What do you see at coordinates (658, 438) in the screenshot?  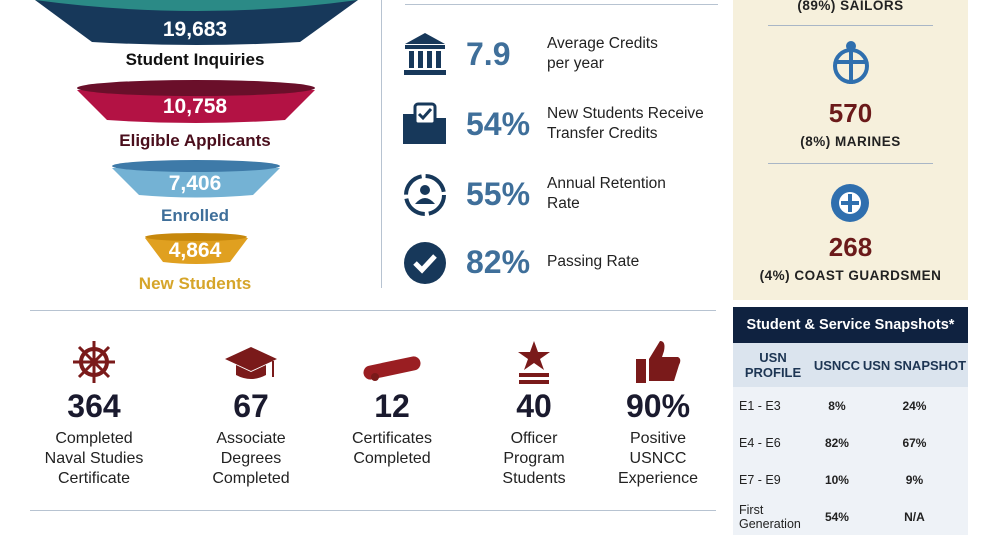 I see `stat-label: Positive` at bounding box center [658, 438].